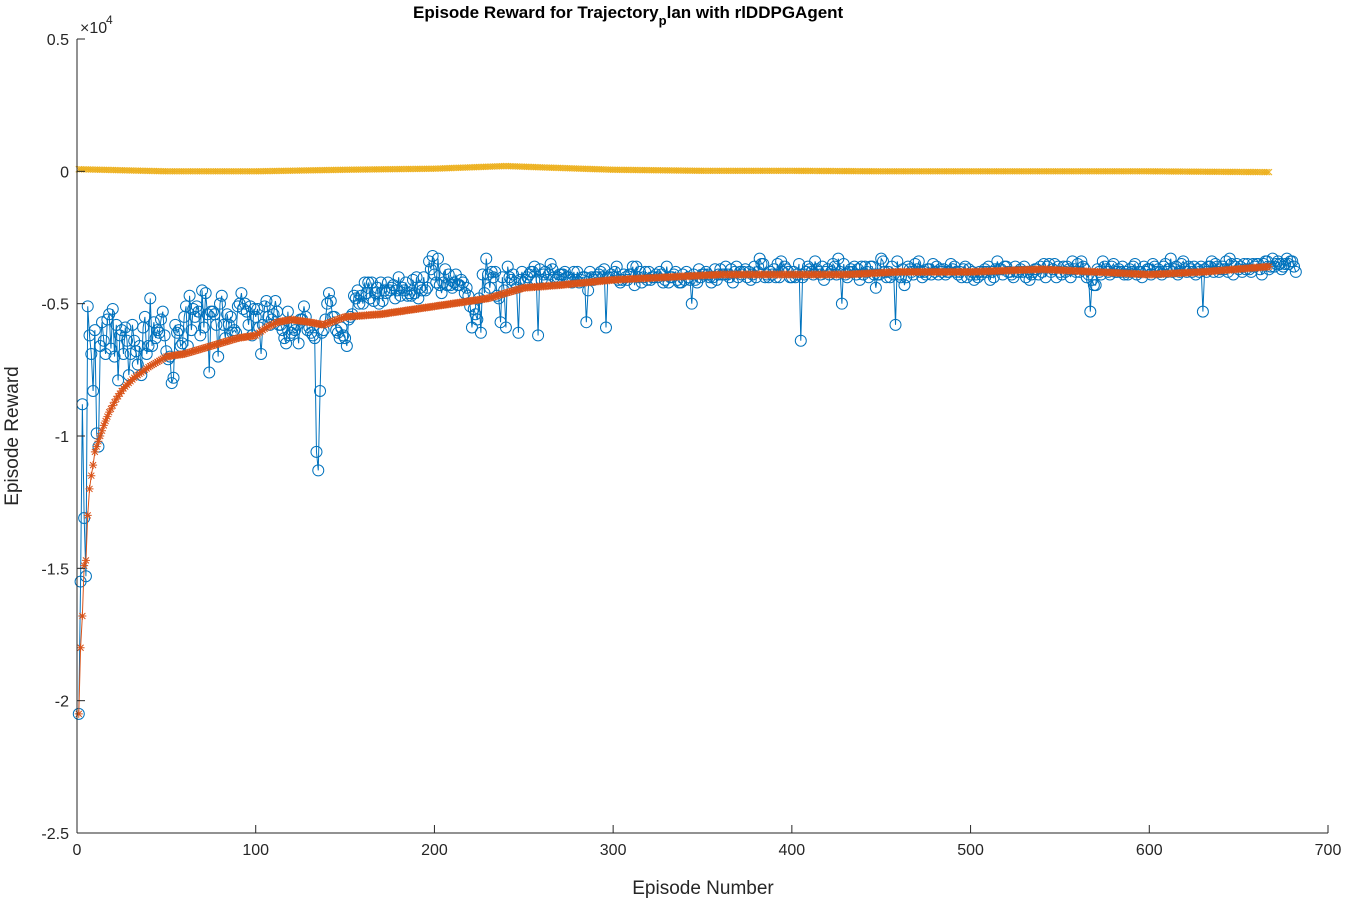 This screenshot has width=1349, height=902. I want to click on y-tick-label: -0.5, so click(55, 305).